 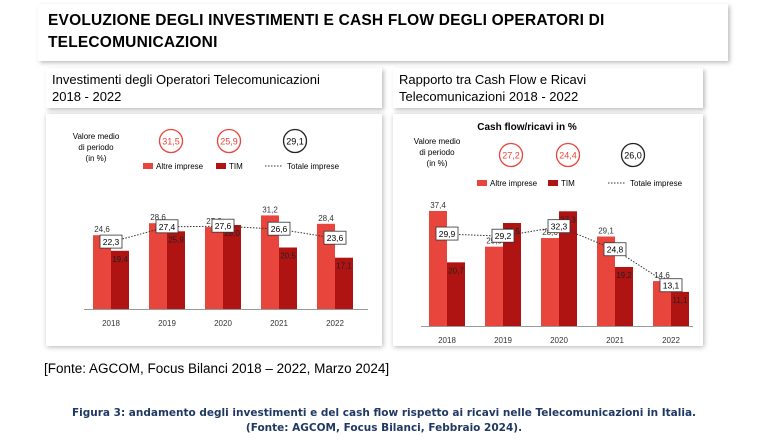 I want to click on data-label-totale: 32,3, so click(x=559, y=227).